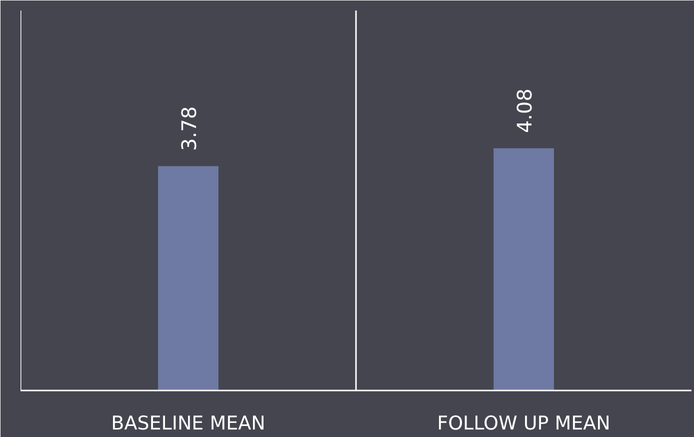 This screenshot has height=437, width=694. What do you see at coordinates (188, 423) in the screenshot?
I see `x-tick-label: BASELINE MEAN` at bounding box center [188, 423].